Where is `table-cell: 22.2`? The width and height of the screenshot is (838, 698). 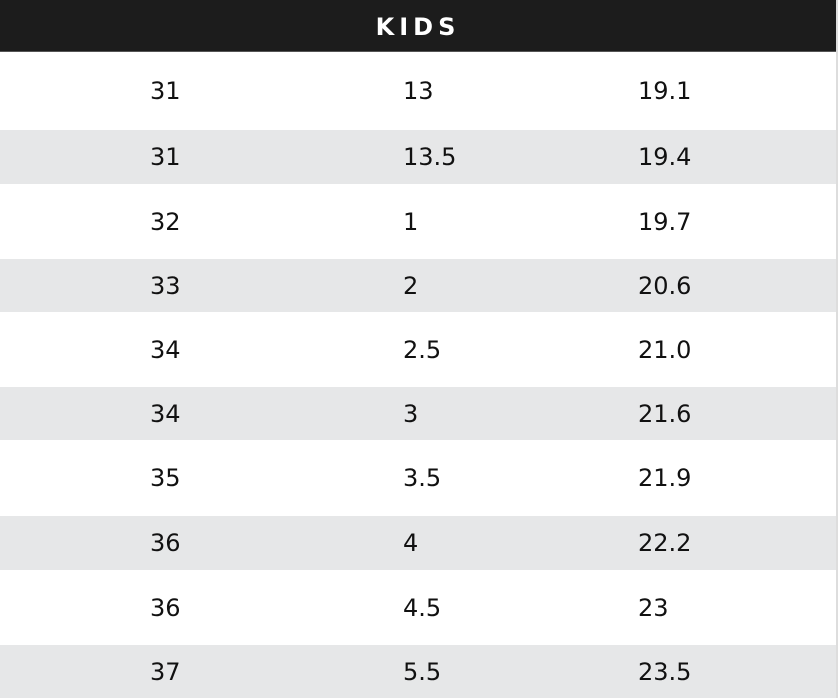 table-cell: 22.2 is located at coordinates (665, 543).